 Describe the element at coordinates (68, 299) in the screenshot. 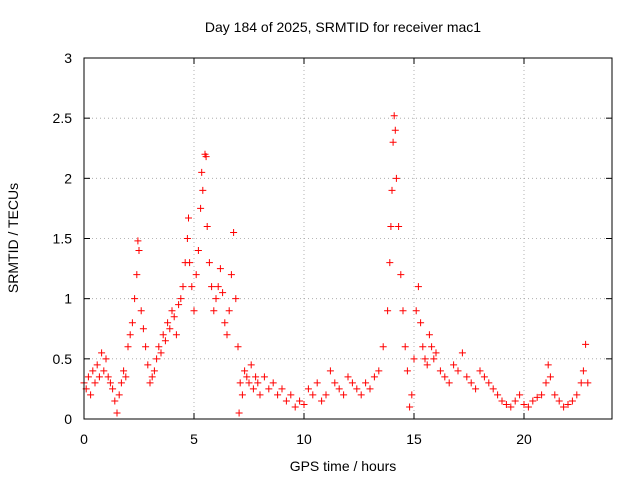

I see `y-tick-label: 1` at that location.